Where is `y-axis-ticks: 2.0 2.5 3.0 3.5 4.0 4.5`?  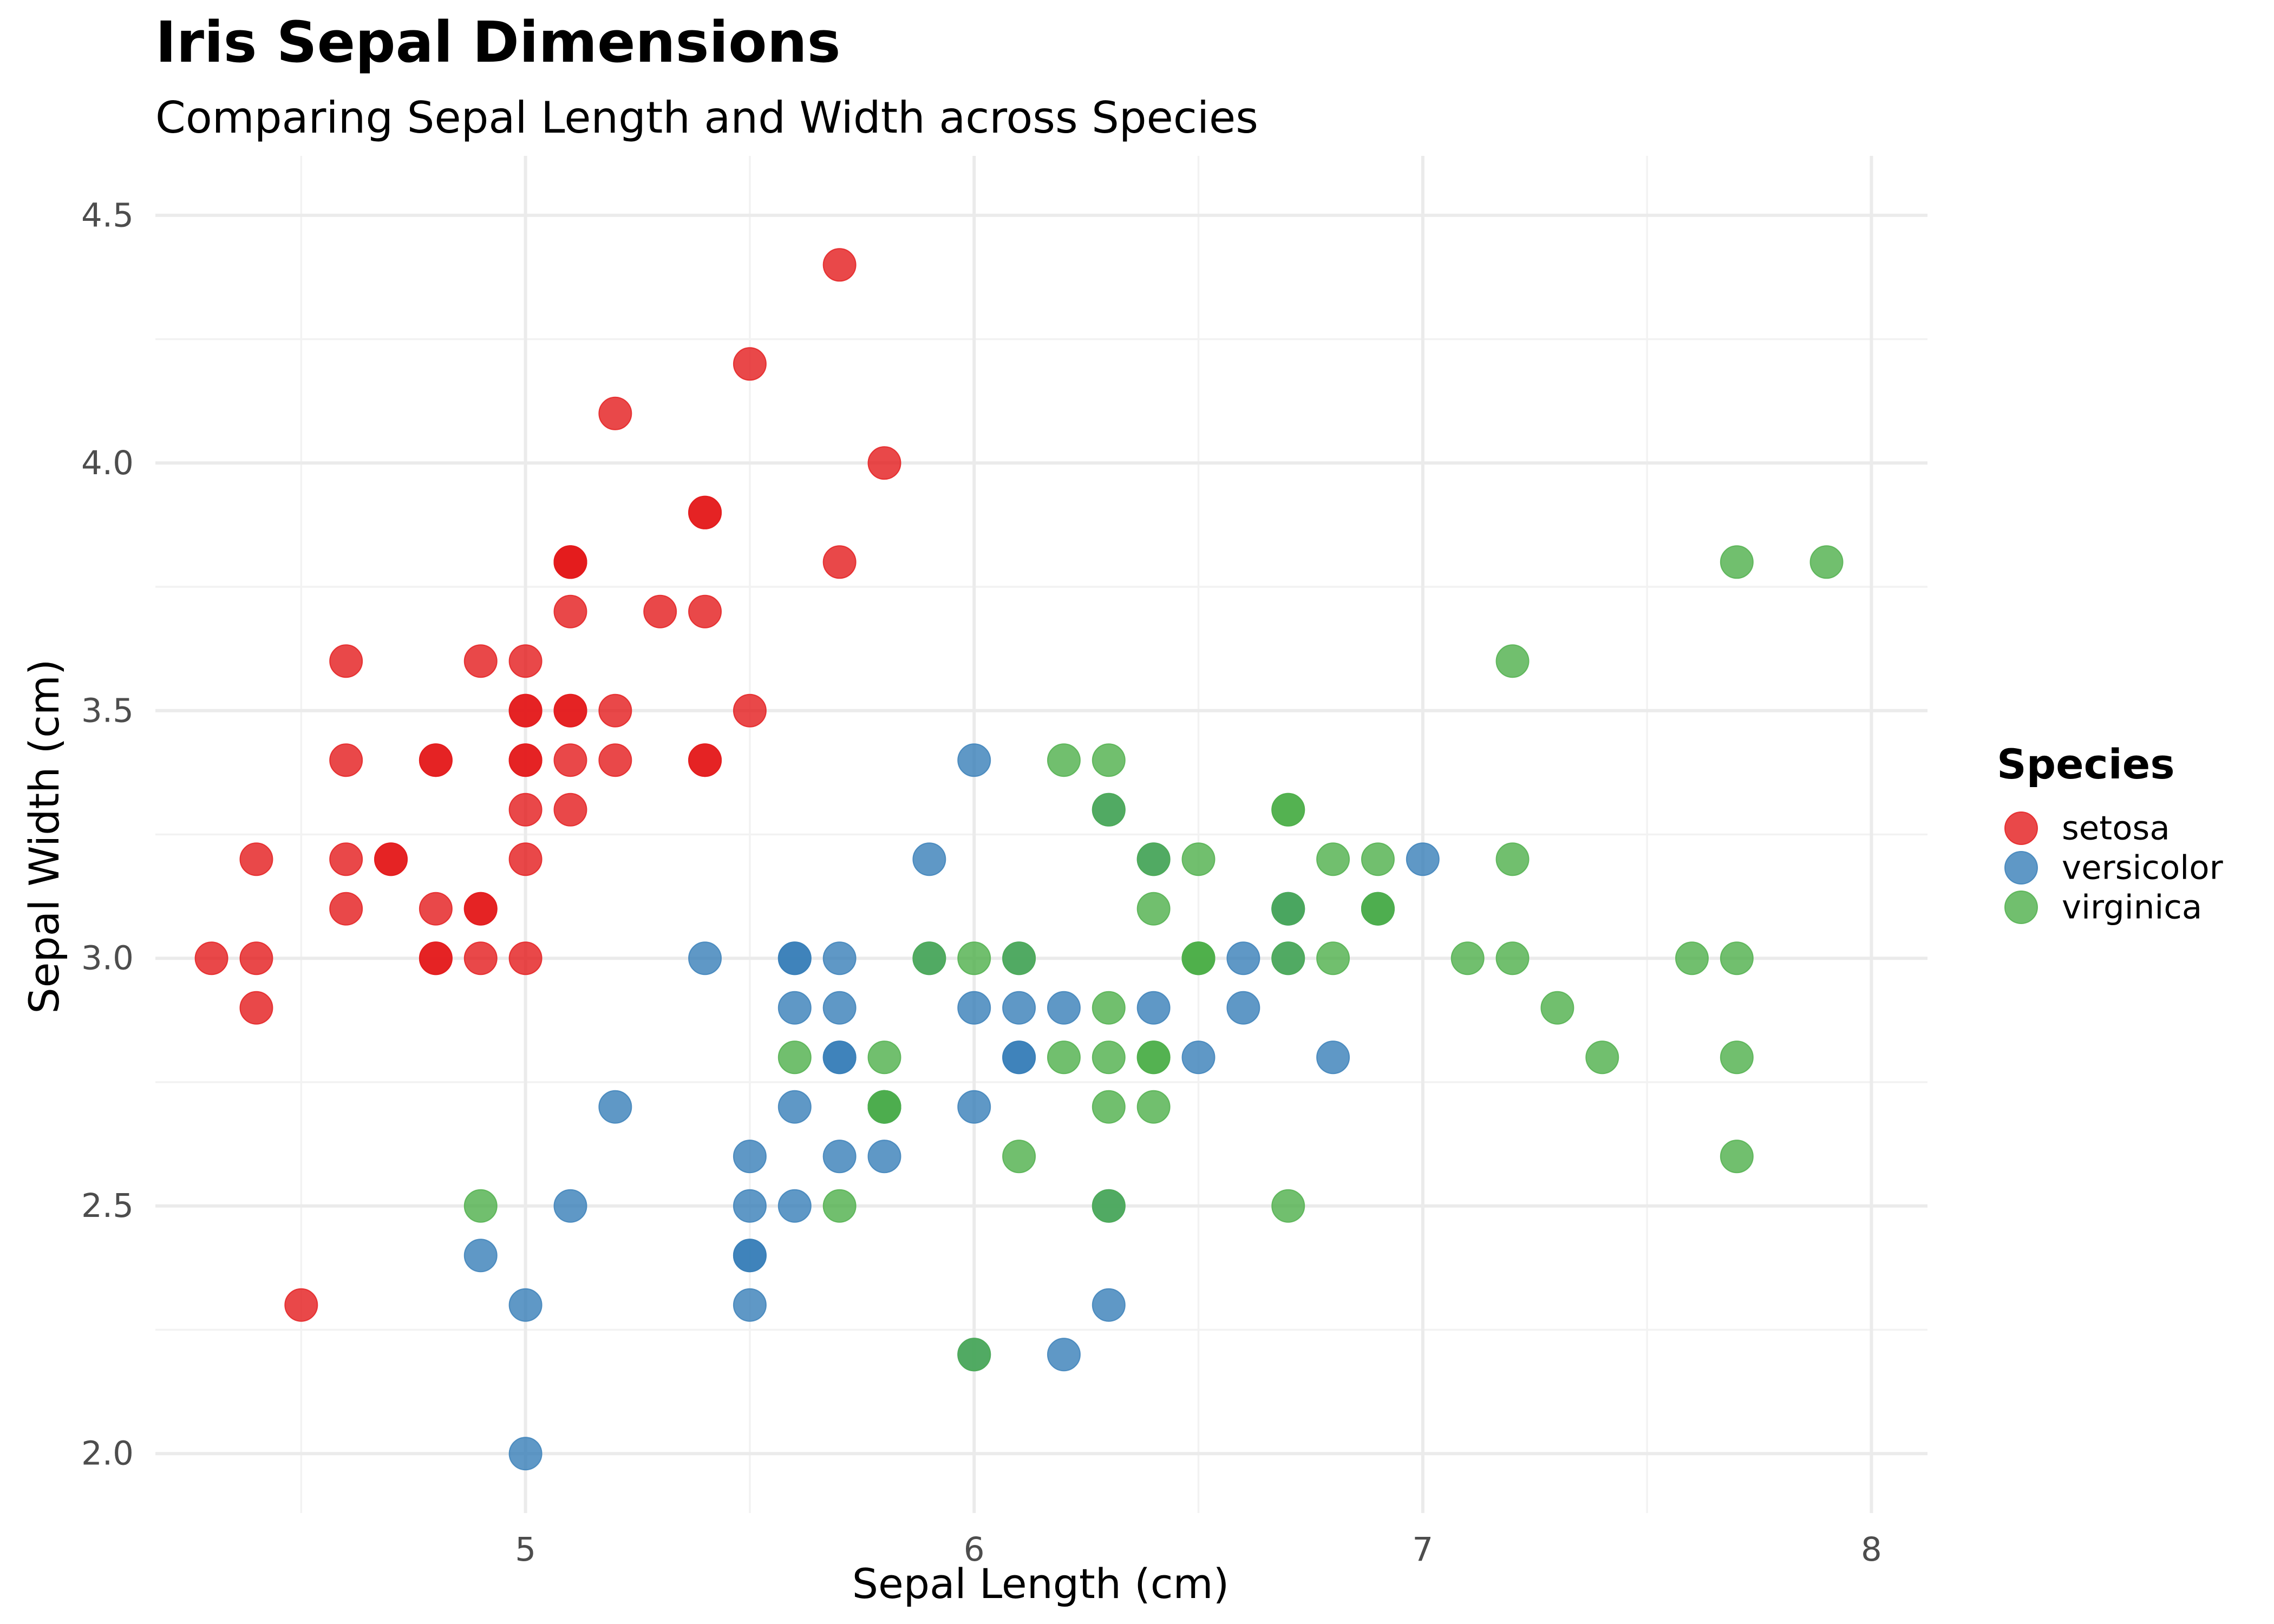
y-axis-ticks: 2.0 2.5 3.0 3.5 4.0 4.5 is located at coordinates (108, 834).